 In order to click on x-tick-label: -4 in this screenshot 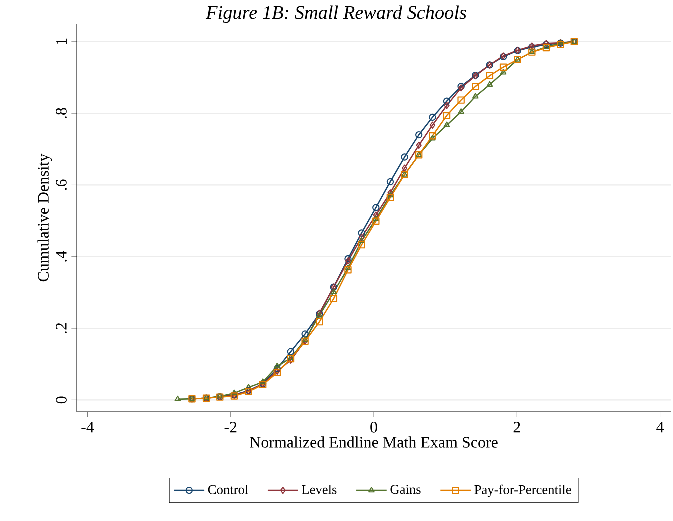, I will do `click(88, 427)`.